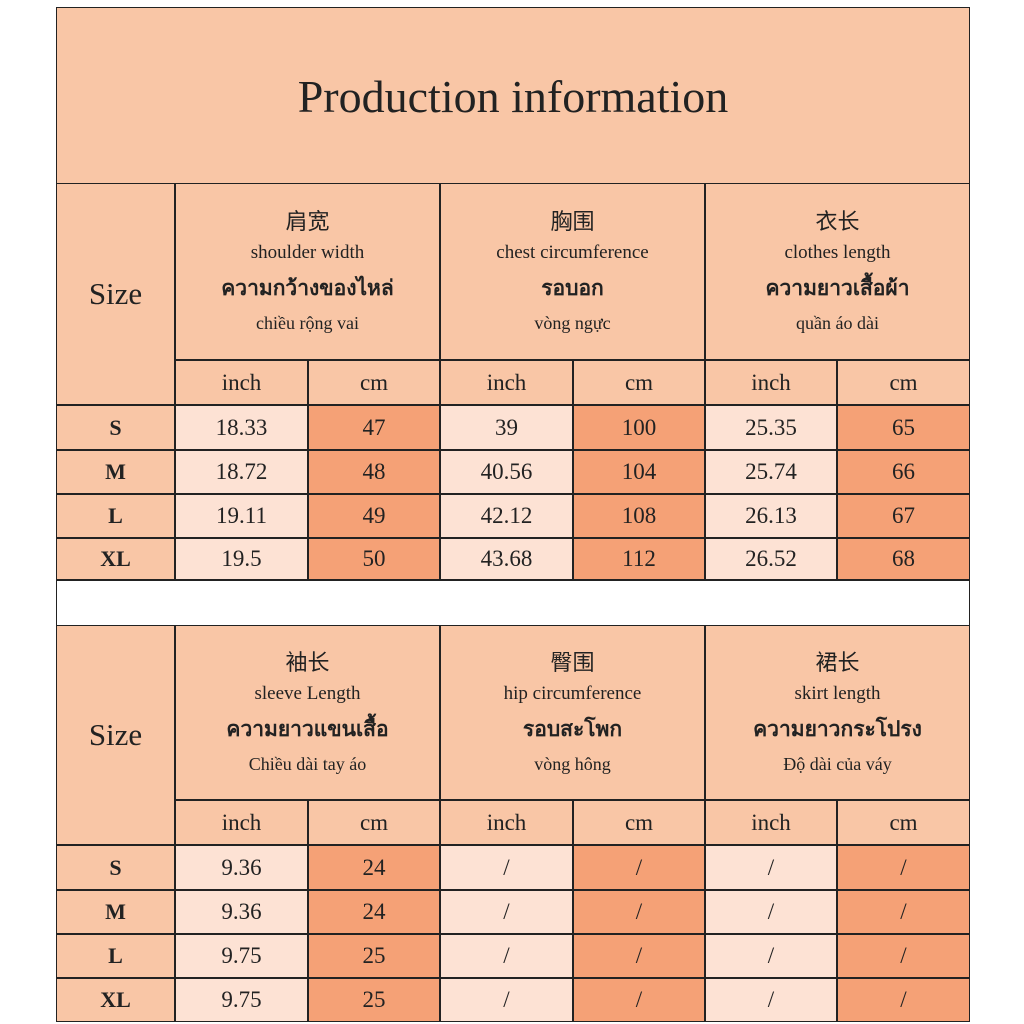  What do you see at coordinates (572, 728) in the screenshot?
I see `header-line: รอบสะโพก` at bounding box center [572, 728].